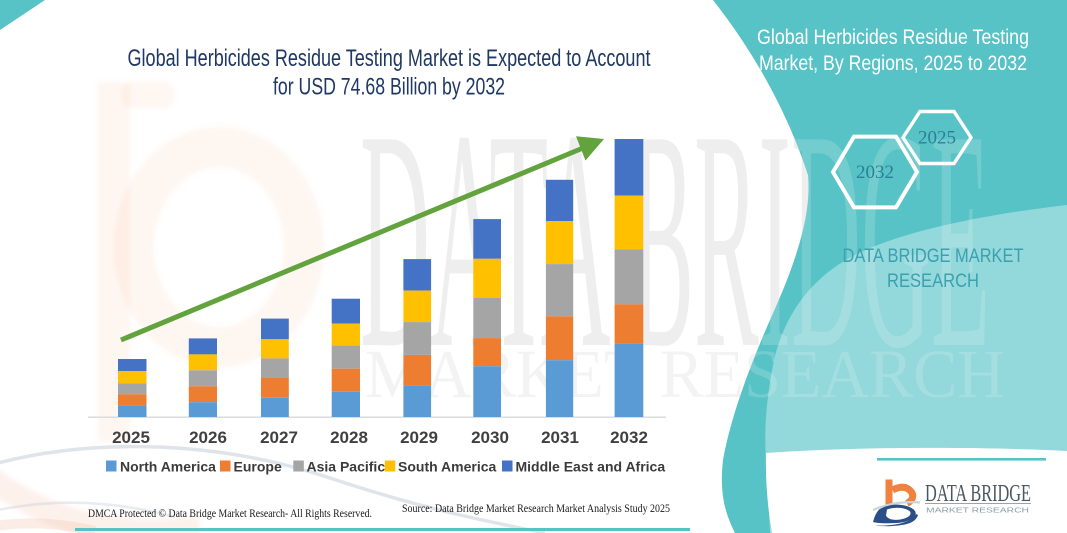  What do you see at coordinates (389, 87) in the screenshot?
I see `svg-text: for USD 74.68 Billion by 2032` at bounding box center [389, 87].